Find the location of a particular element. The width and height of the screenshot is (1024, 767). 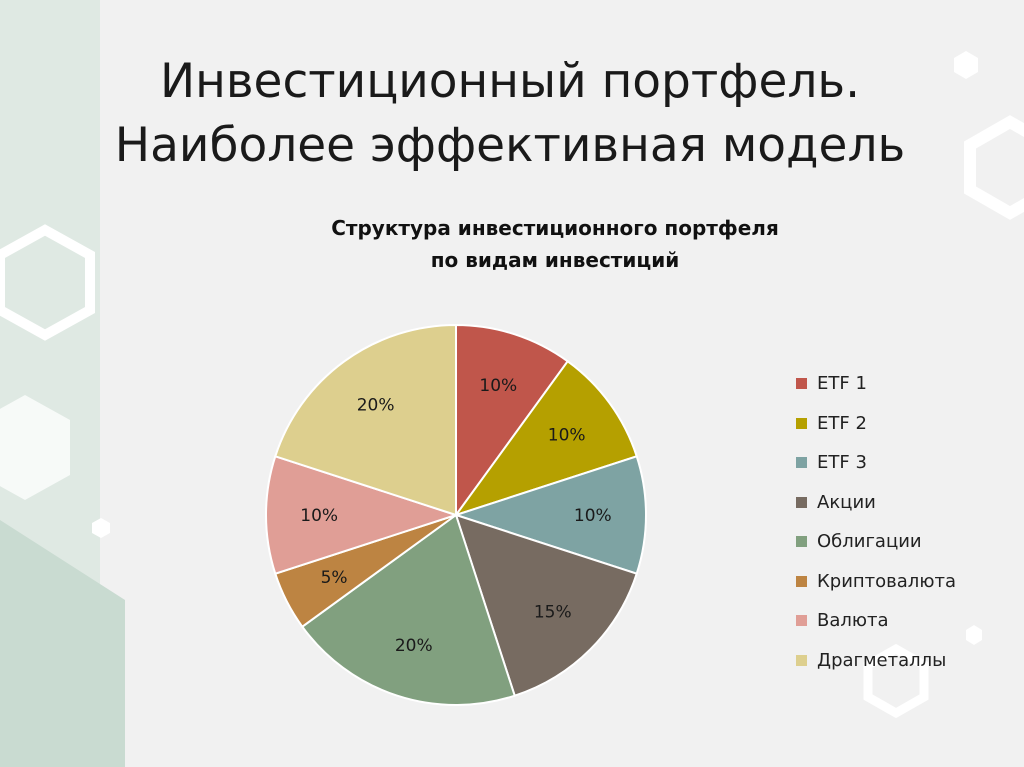

legend-label: Драгметаллы is located at coordinates (882, 660).